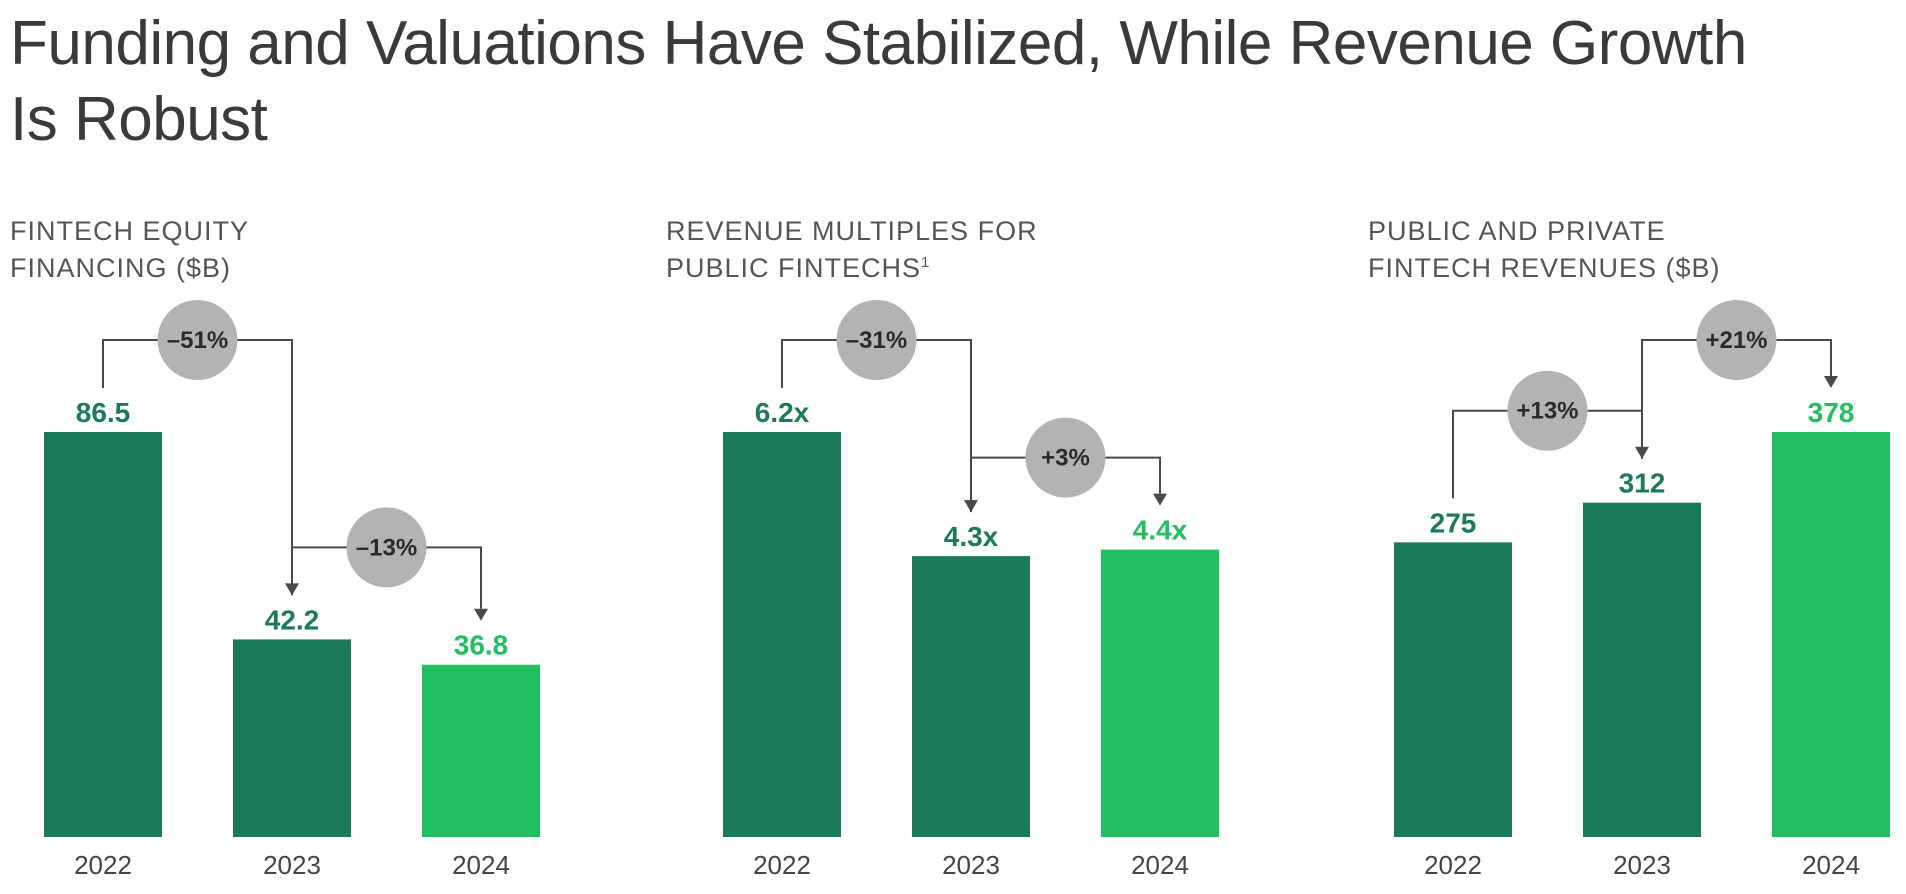 This screenshot has width=1906, height=894. What do you see at coordinates (1517, 231) in the screenshot?
I see `chart-title-line: PUBLIC AND PRIVATE` at bounding box center [1517, 231].